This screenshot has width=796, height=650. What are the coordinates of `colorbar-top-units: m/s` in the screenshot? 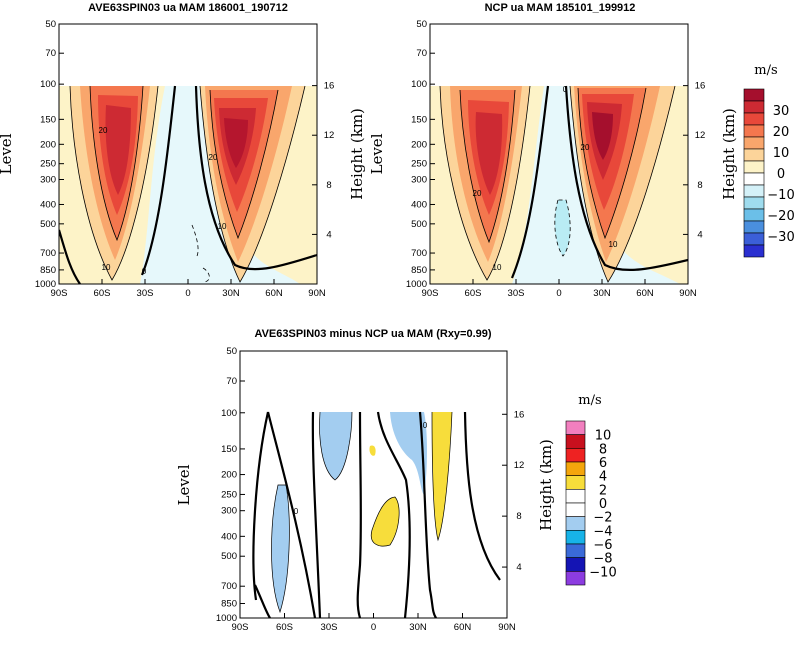 It's located at (765, 70).